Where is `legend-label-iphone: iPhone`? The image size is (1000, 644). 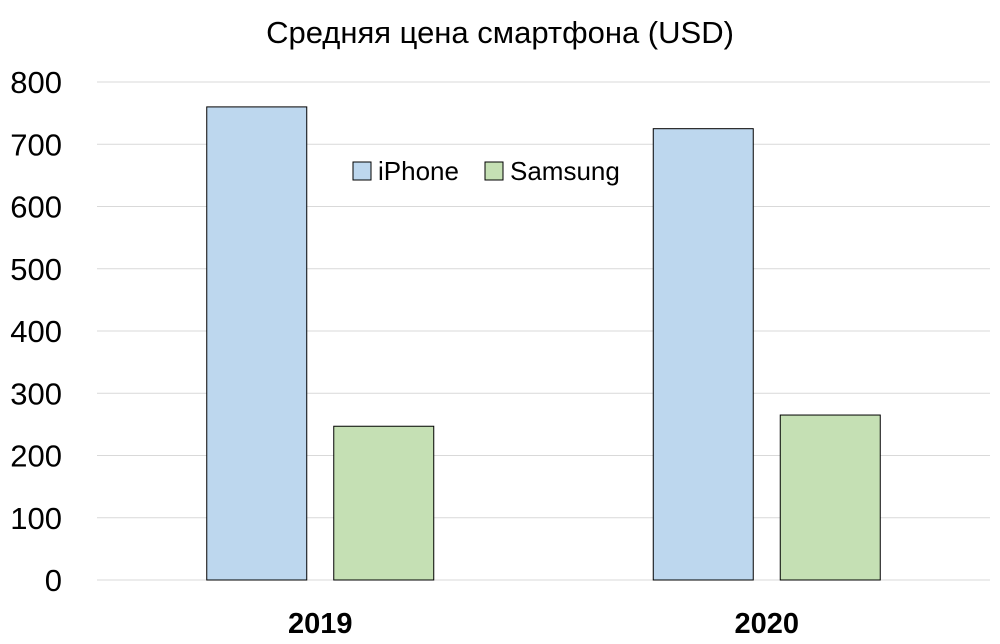
legend-label-iphone: iPhone is located at coordinates (418, 171).